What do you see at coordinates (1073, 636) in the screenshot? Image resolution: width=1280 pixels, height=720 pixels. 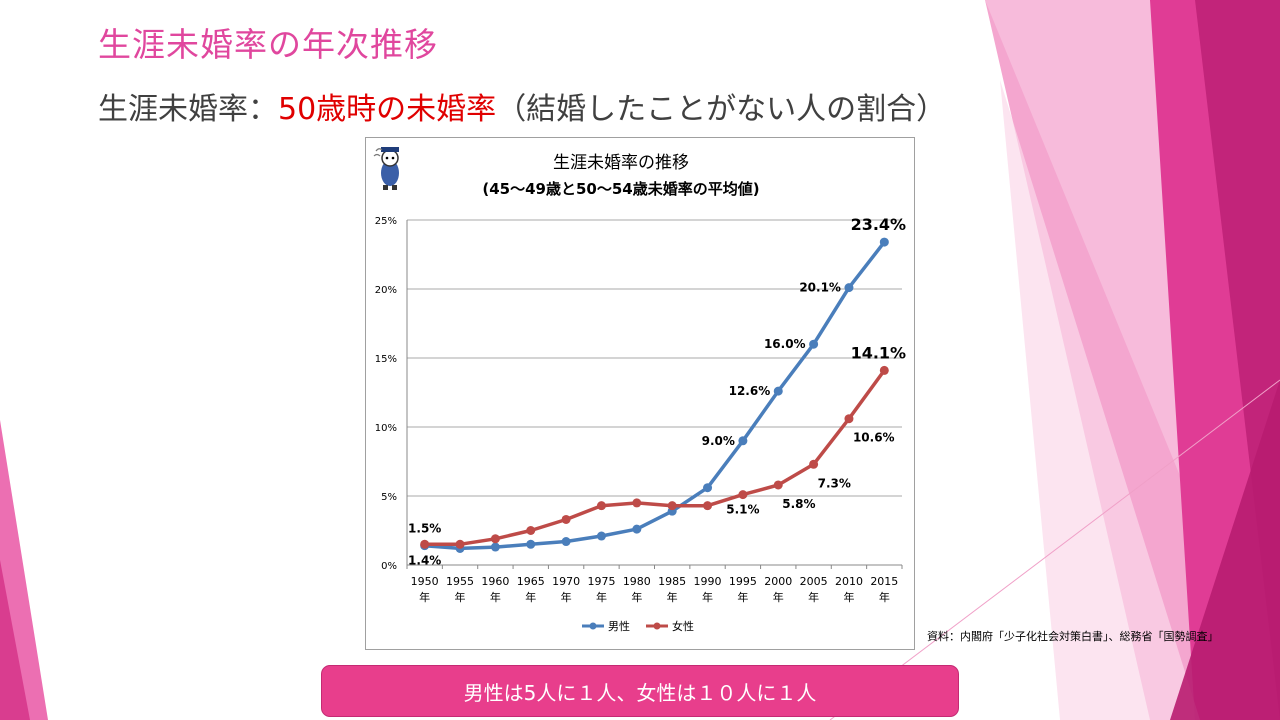 I see `source-note: 資料：内閣府「少子化社会対策白書」、総務省「国勢調査」` at bounding box center [1073, 636].